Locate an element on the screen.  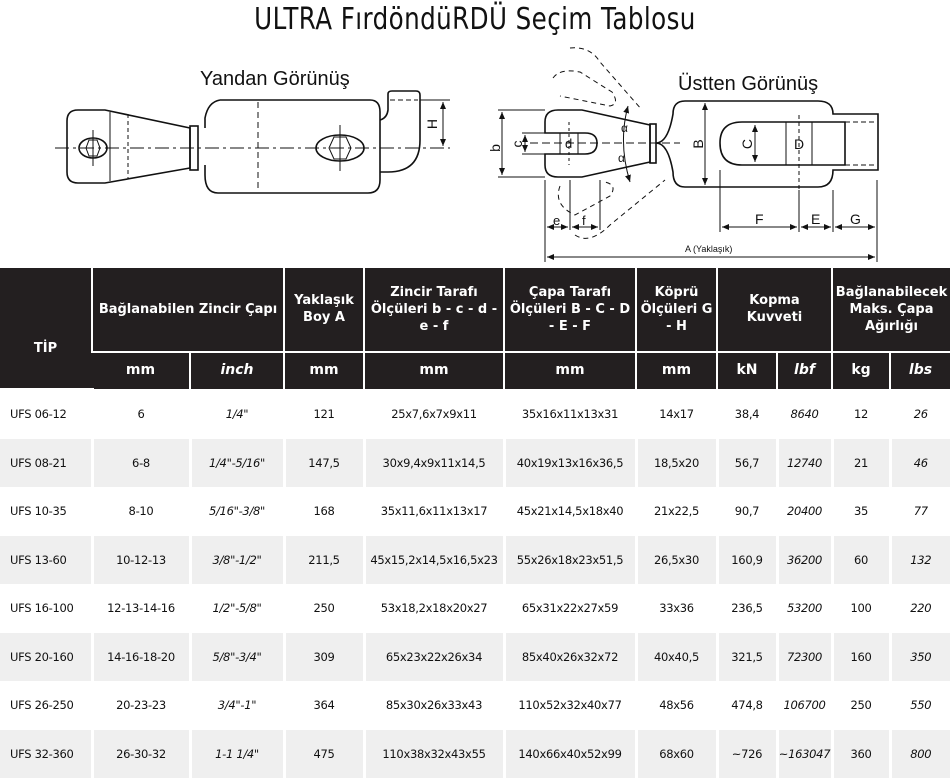
cell-tip: UFS 16-100 is located at coordinates (46, 608).